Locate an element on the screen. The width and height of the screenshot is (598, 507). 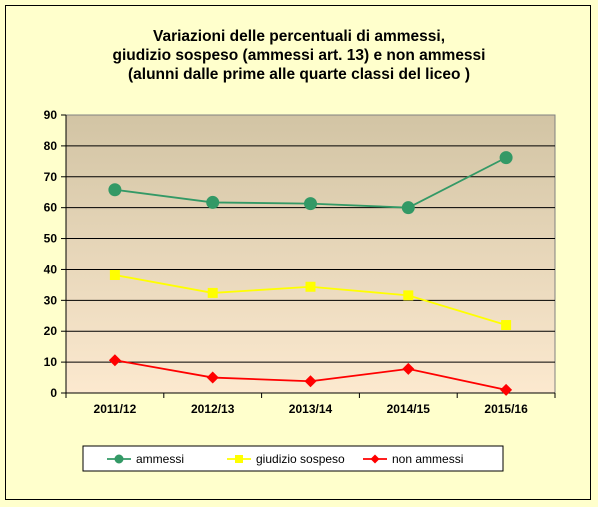
y-tick-label: 40 is located at coordinates (51, 269).